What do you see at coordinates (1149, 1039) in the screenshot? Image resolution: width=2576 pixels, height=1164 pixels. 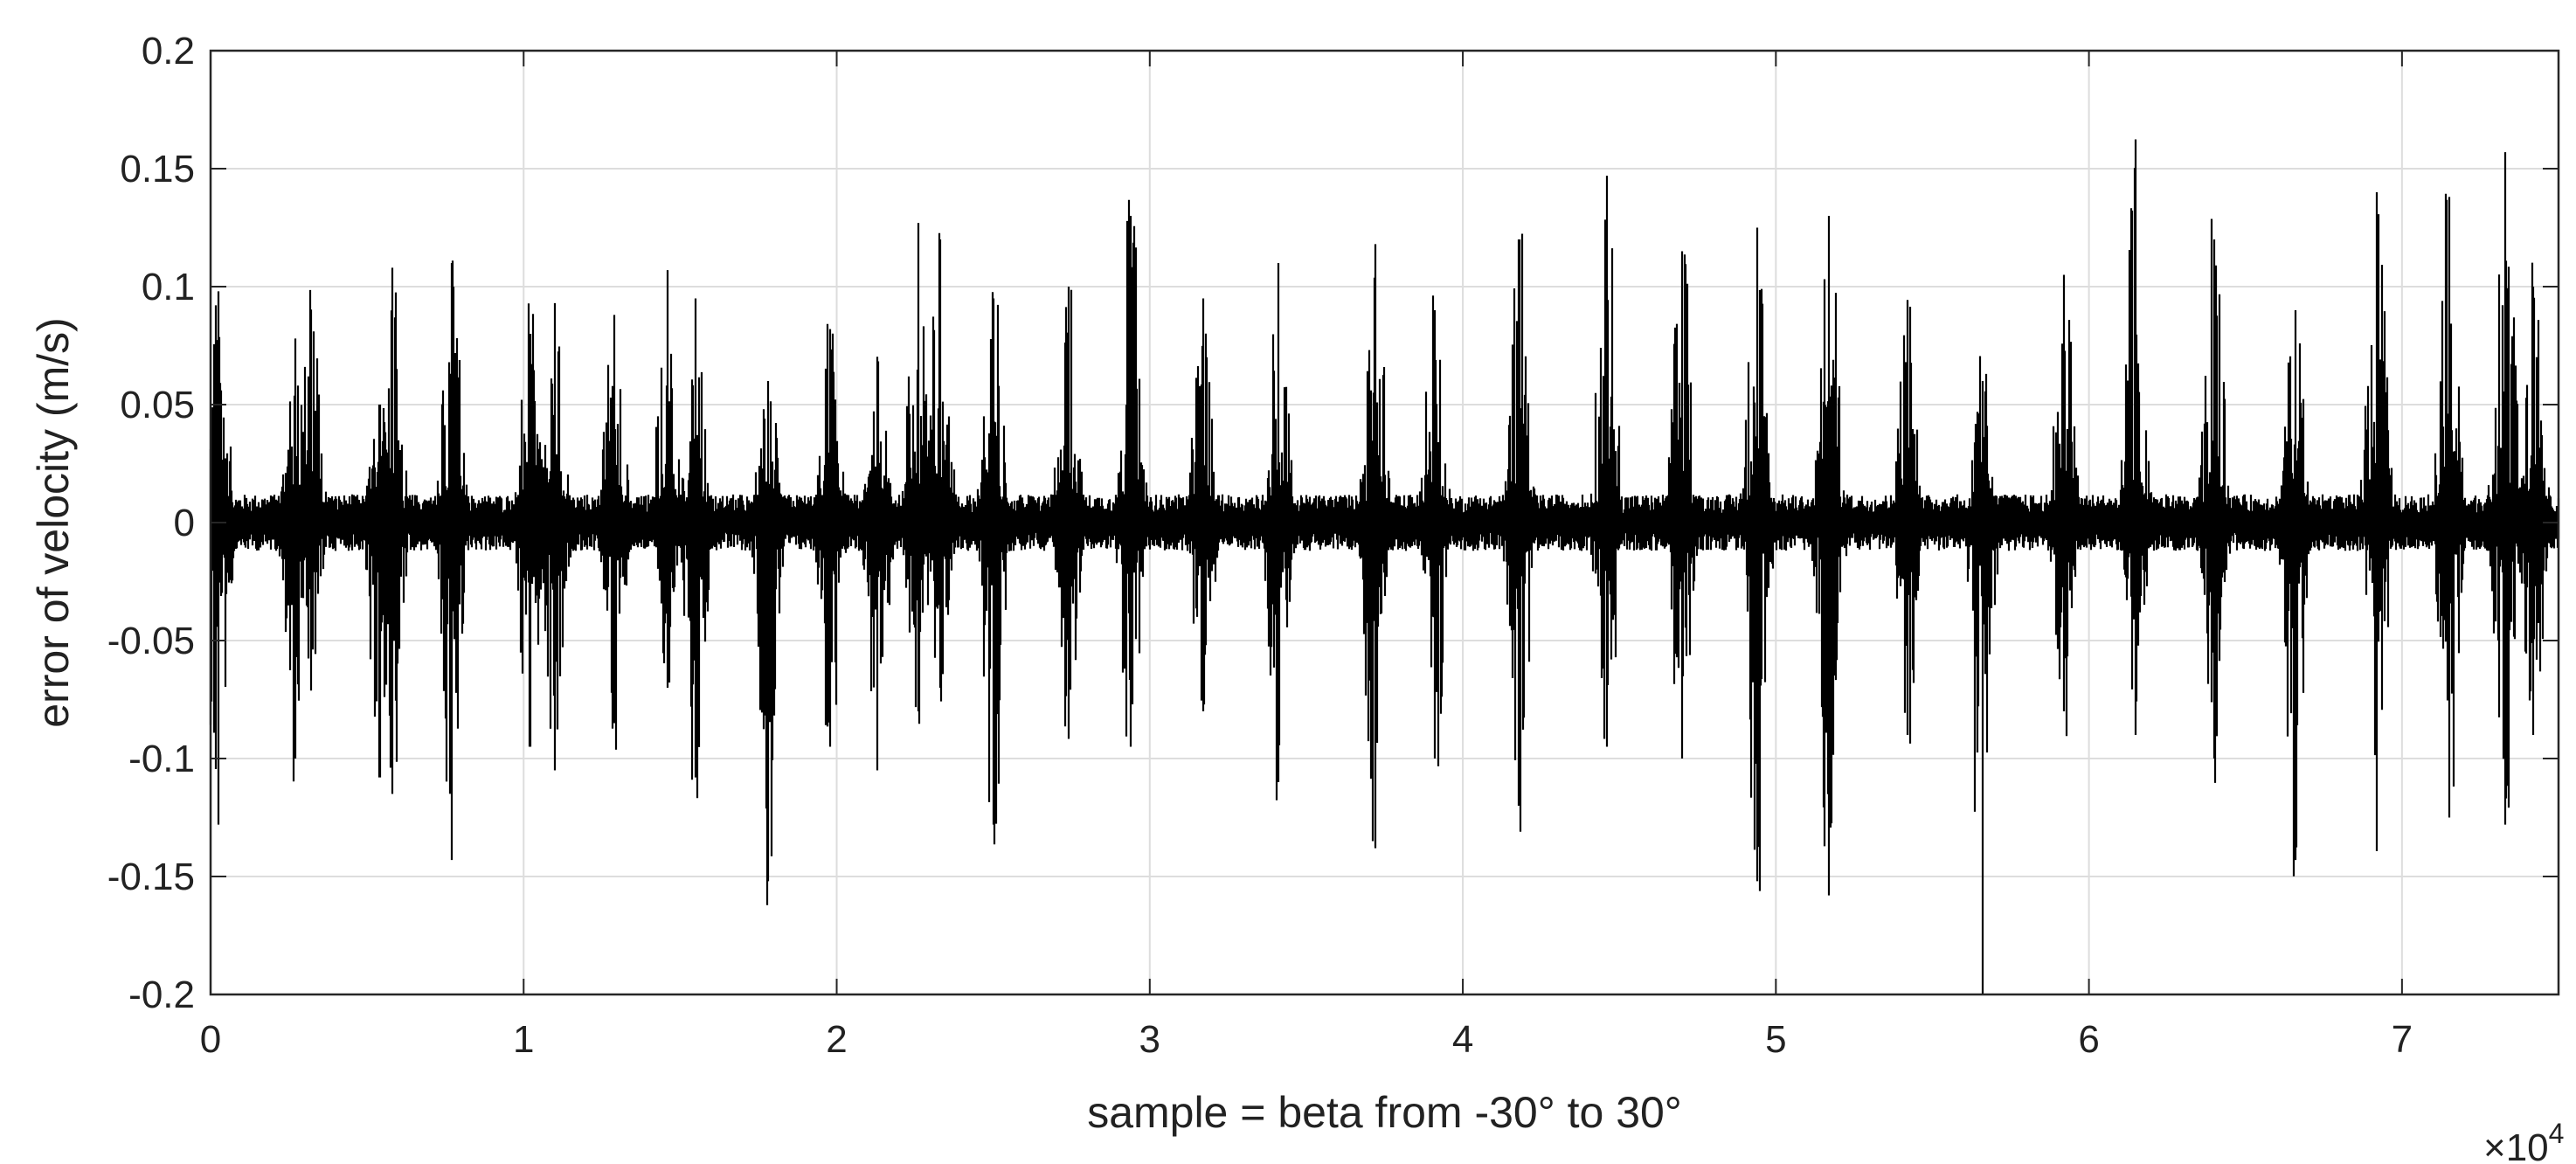 I see `x-tick-label: 3` at bounding box center [1149, 1039].